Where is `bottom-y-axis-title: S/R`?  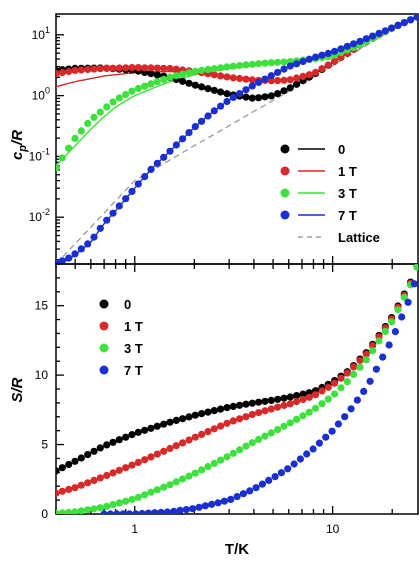
bottom-y-axis-title: S/R is located at coordinates (17, 389).